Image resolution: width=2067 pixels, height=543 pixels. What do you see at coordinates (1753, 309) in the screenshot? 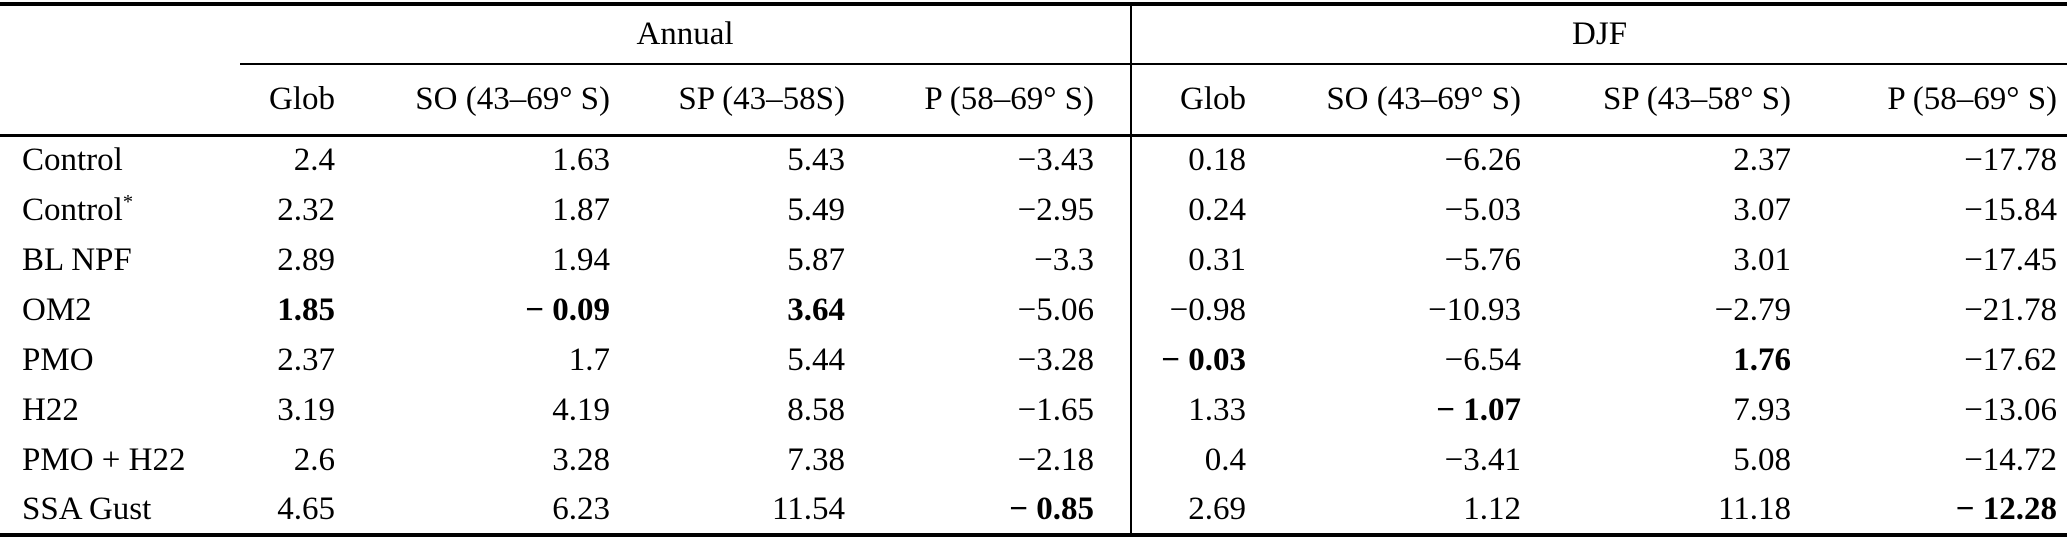
I see `value-cell: −2.79` at bounding box center [1753, 309].